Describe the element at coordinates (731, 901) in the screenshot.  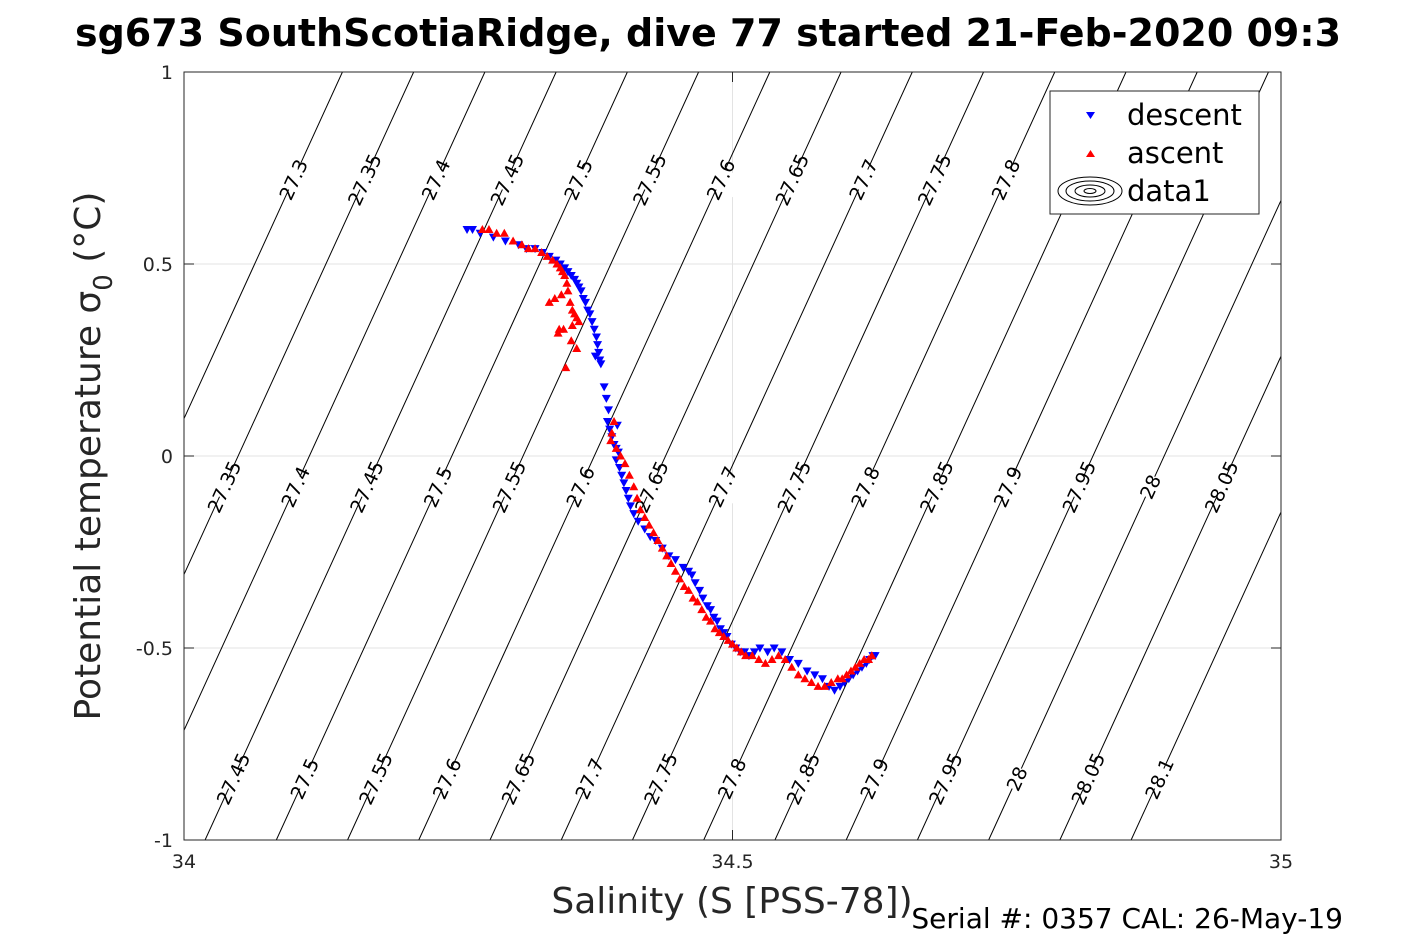
I see `x-axis-label: Salinity (S [PSS-78])` at that location.